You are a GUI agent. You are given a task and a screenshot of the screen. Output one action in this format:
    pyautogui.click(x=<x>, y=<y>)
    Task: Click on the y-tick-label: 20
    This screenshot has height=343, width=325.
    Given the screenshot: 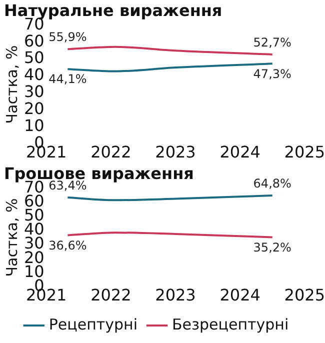 What is the action you would take?
    pyautogui.click(x=34, y=108)
    